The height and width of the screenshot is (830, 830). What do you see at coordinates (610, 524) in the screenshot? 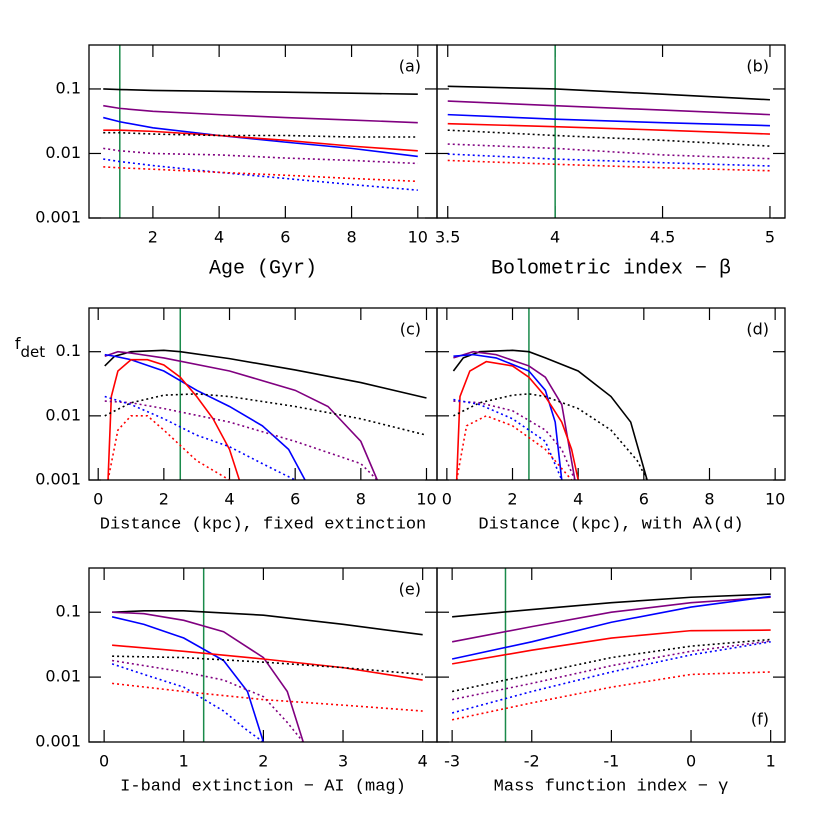
I see `x-axis-label: Distance (kpc), with Aλ(d)` at bounding box center [610, 524].